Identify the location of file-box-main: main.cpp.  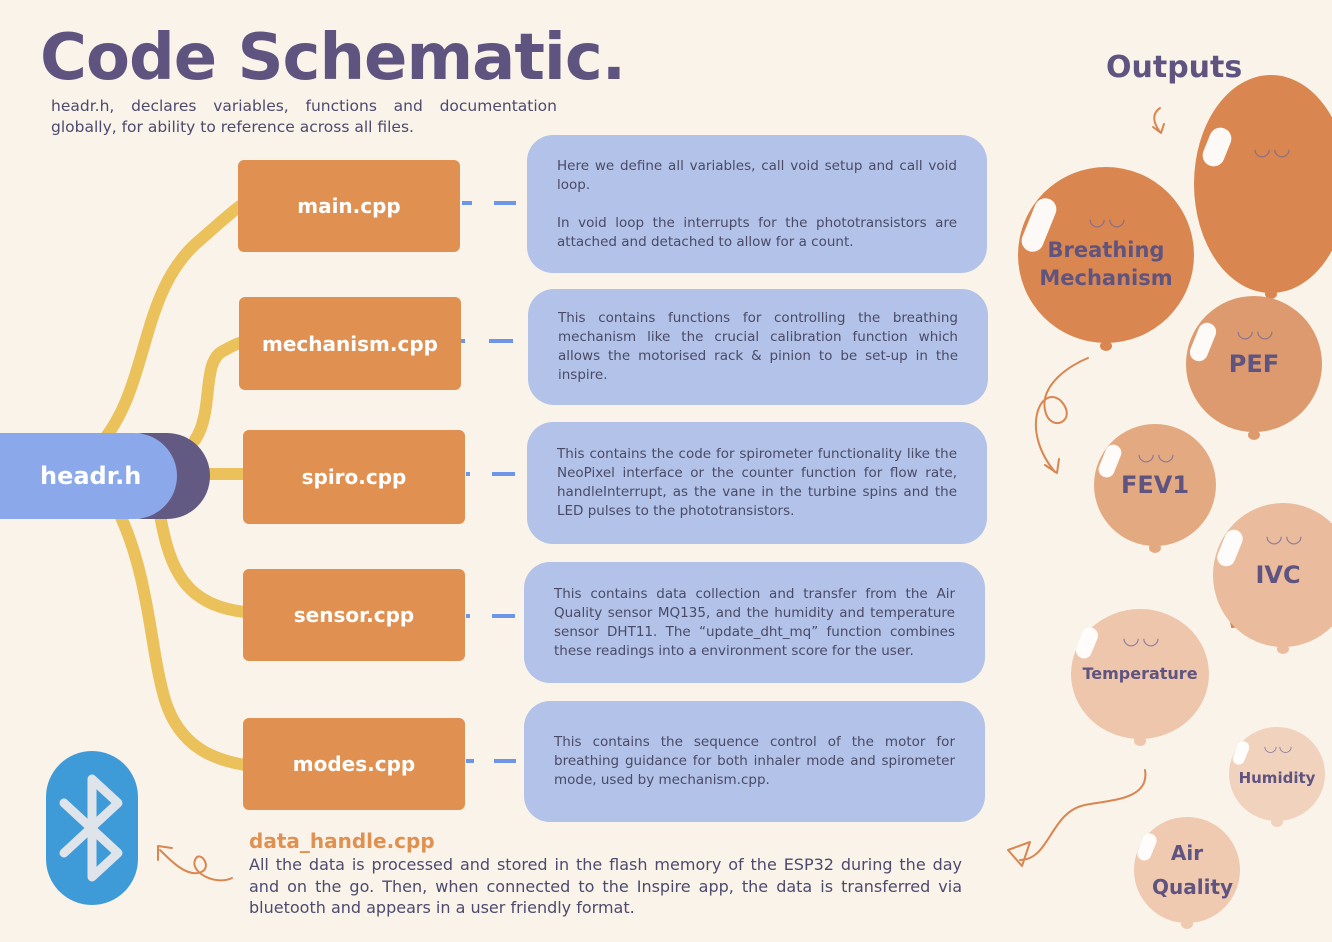
(349, 206).